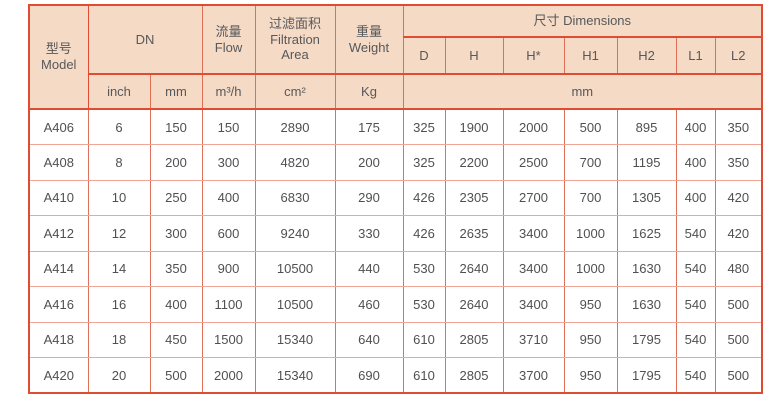 This screenshot has width=777, height=405. I want to click on value-cell: 440, so click(369, 269).